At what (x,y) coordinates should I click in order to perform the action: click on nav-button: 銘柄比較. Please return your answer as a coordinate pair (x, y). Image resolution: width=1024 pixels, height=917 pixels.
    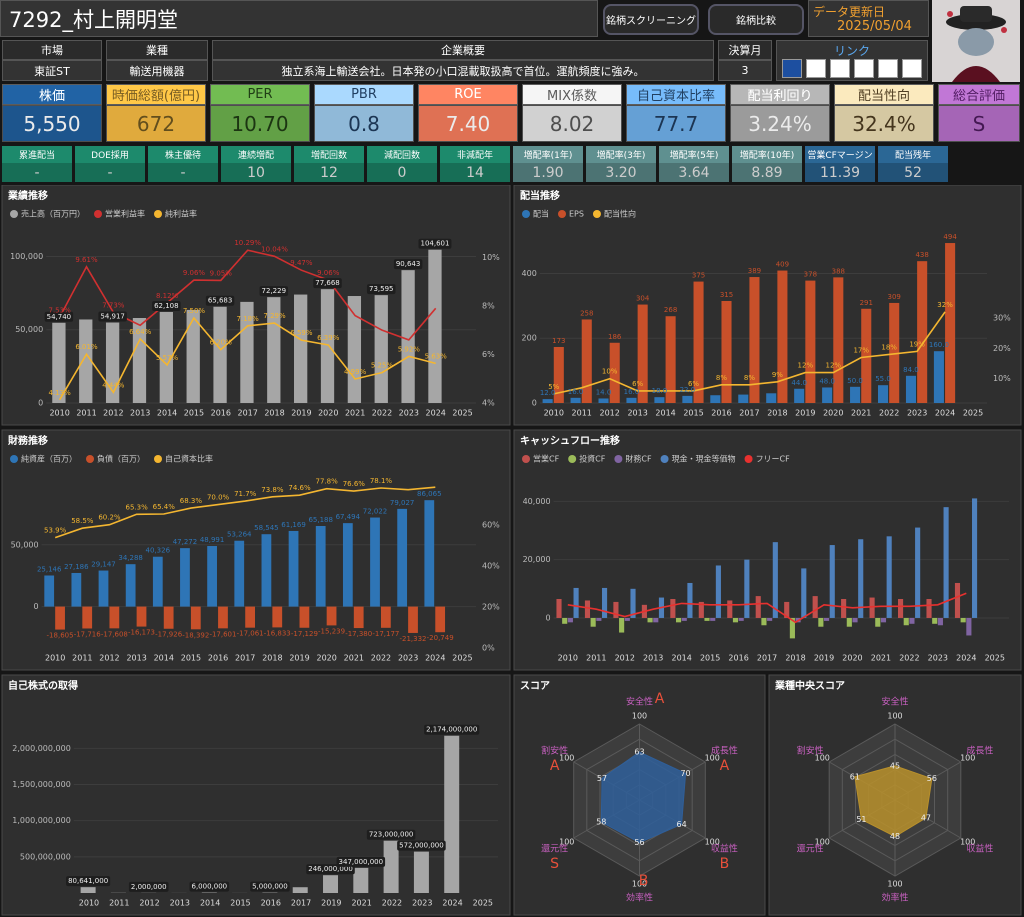
    Looking at the image, I should click on (756, 19).